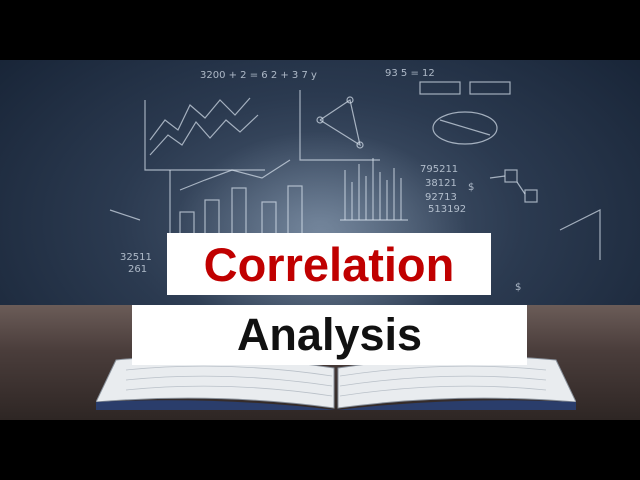 This screenshot has width=640, height=480. Describe the element at coordinates (410, 73) in the screenshot. I see `board-formula-right: 93 5 = 12` at that location.